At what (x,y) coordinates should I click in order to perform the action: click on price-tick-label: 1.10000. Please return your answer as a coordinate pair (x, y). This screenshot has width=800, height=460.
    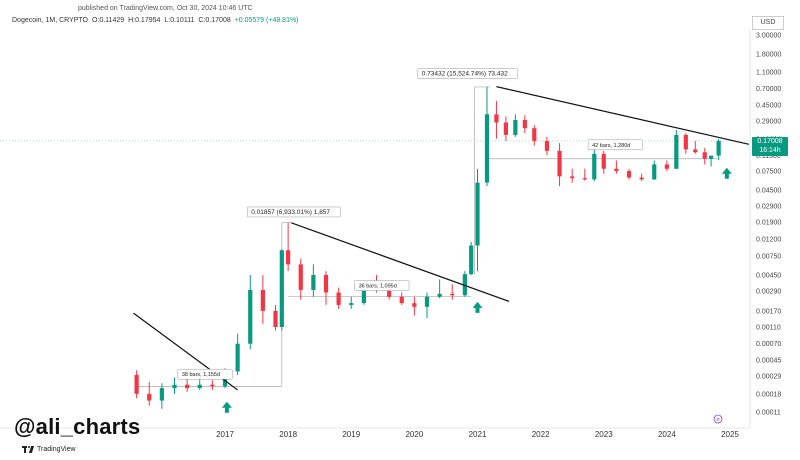
    Looking at the image, I should click on (768, 73).